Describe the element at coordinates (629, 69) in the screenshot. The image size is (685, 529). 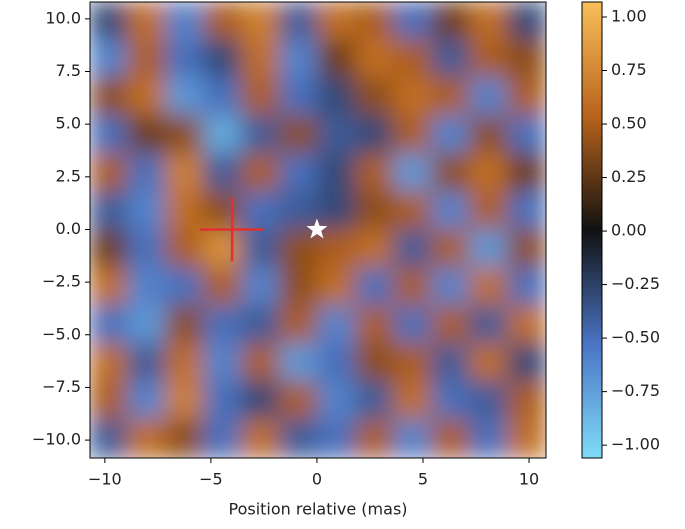
I see `colorbar-tick-label: 0.75` at that location.